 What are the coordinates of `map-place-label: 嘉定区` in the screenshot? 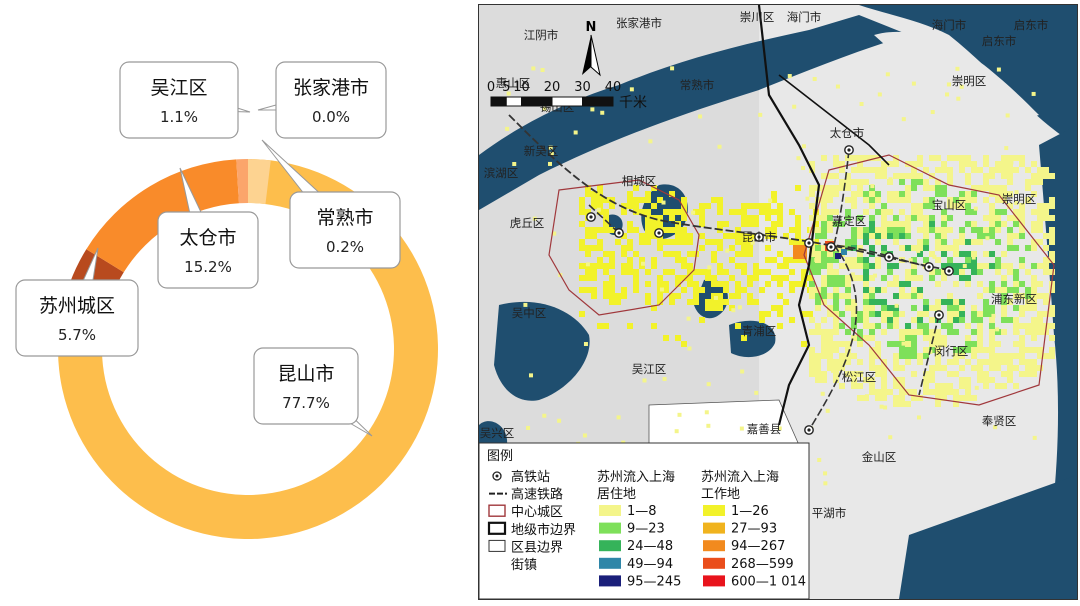 It's located at (849, 221).